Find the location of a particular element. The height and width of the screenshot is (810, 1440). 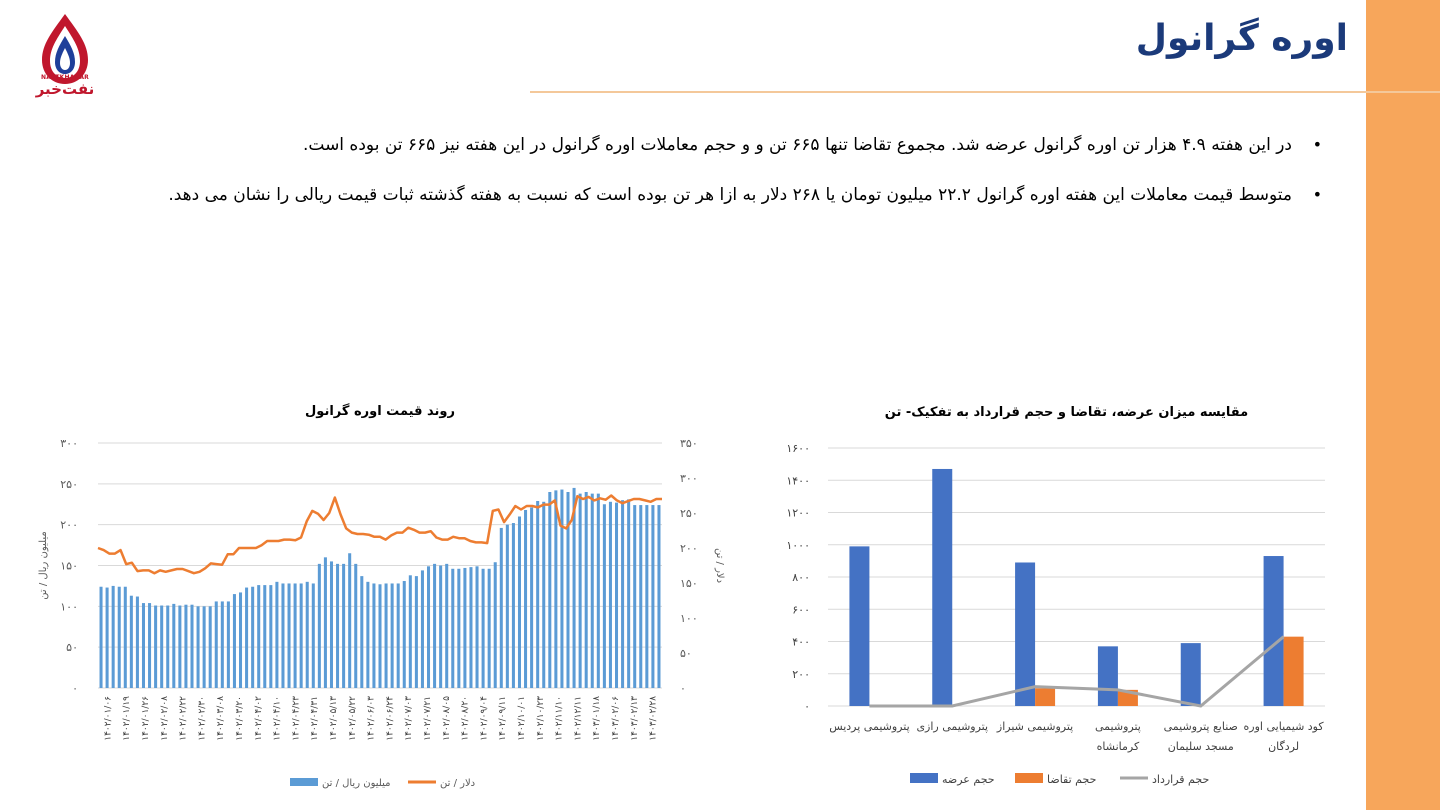

y-tick-label: ۶۰۰ is located at coordinates (801, 609).